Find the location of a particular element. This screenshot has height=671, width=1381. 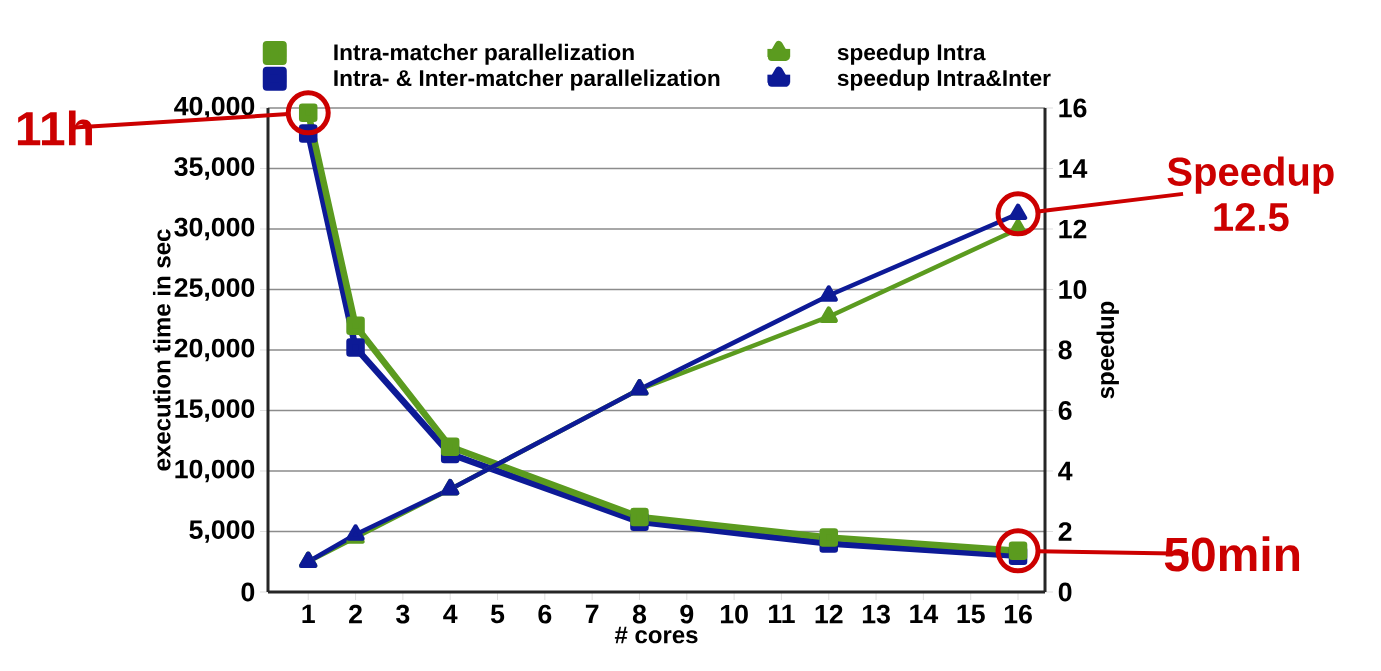

x-tick-label: 13 is located at coordinates (876, 614).